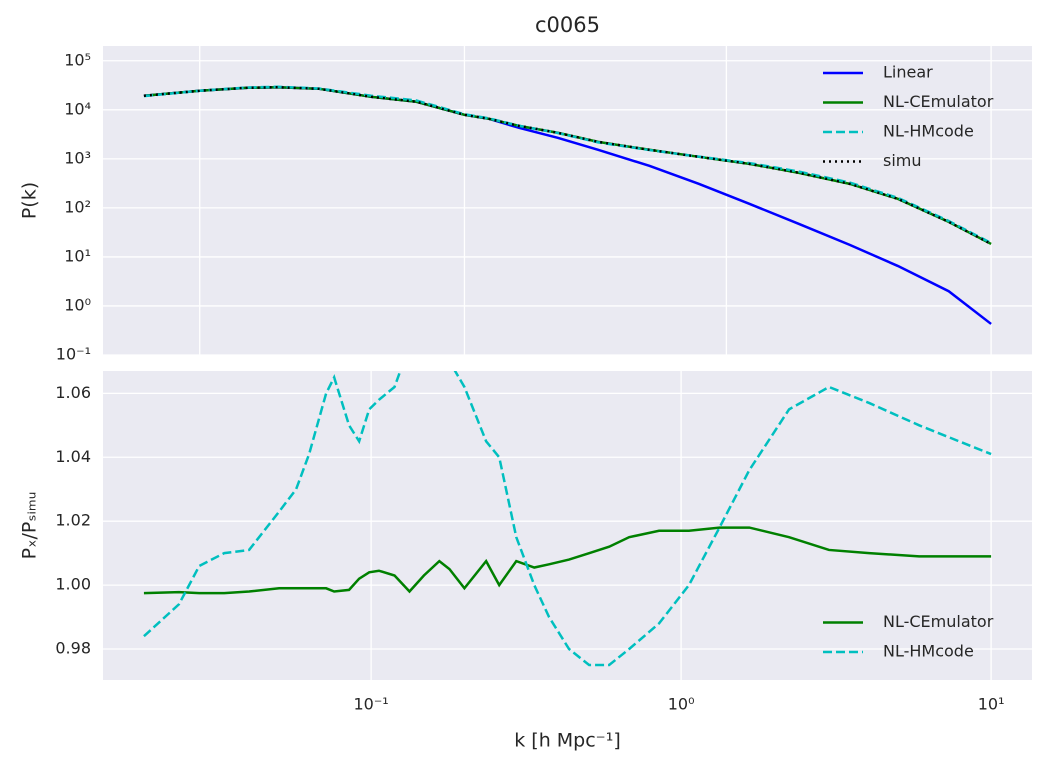 This screenshot has height=771, width=1048. What do you see at coordinates (908, 72) in the screenshot?
I see `legend-label: Linear` at bounding box center [908, 72].